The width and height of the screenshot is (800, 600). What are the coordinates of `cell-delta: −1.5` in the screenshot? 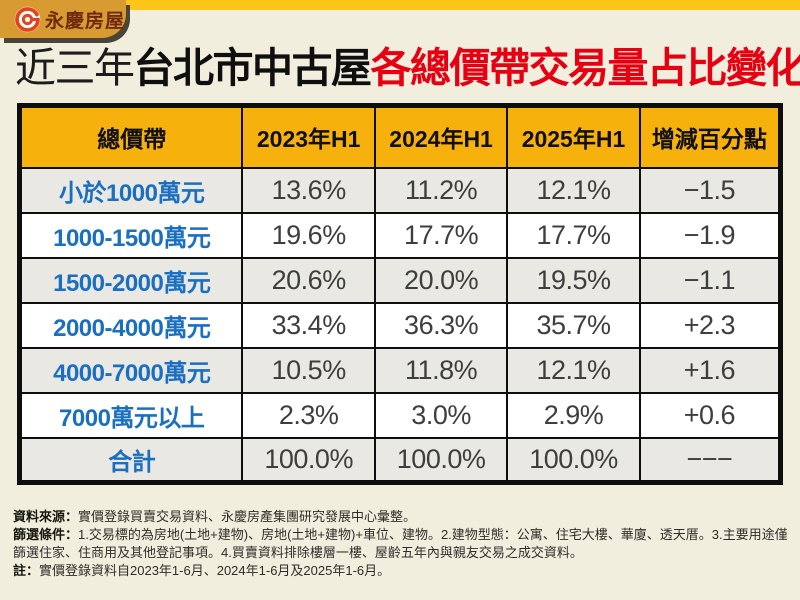 It's located at (710, 190).